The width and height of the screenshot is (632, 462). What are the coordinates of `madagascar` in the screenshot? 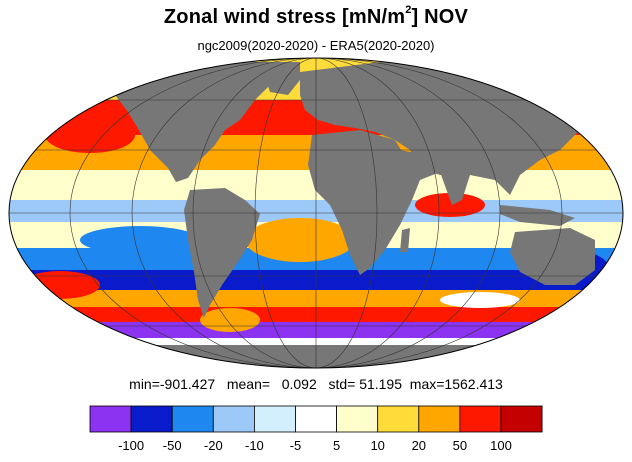 It's located at (405, 240).